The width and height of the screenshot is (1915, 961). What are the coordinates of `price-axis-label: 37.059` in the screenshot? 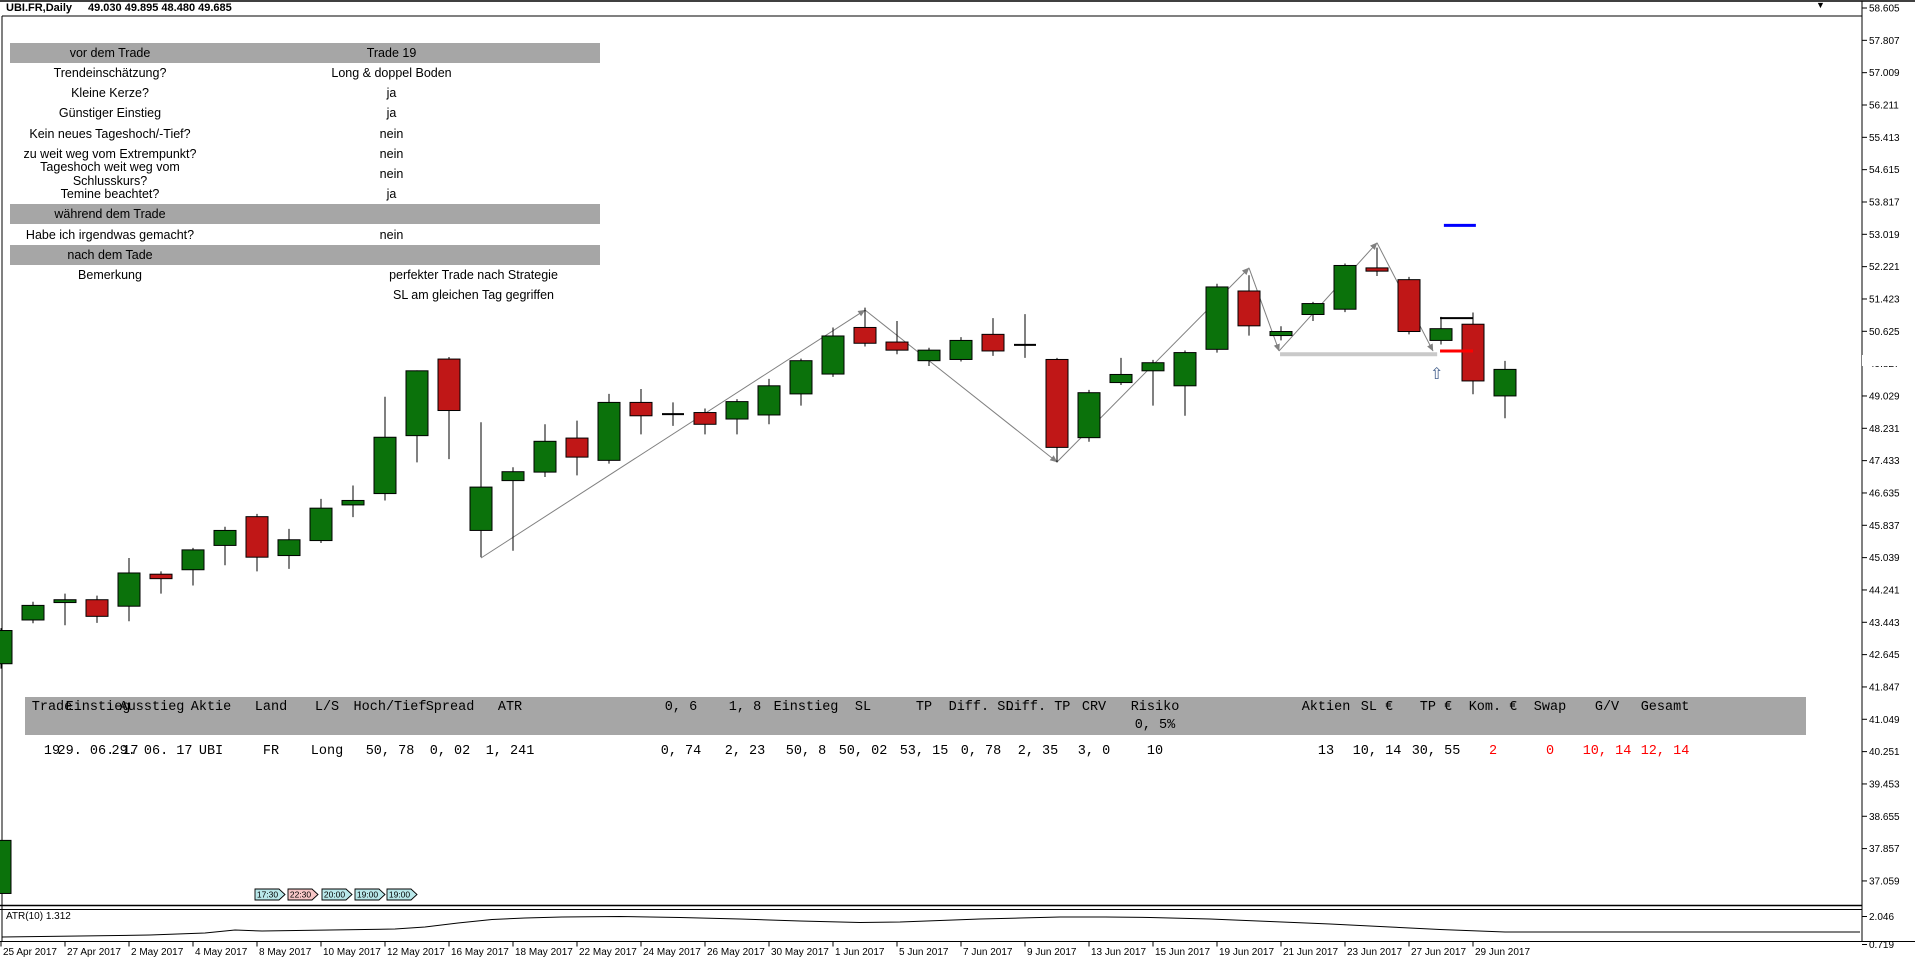 It's located at (1884, 881).